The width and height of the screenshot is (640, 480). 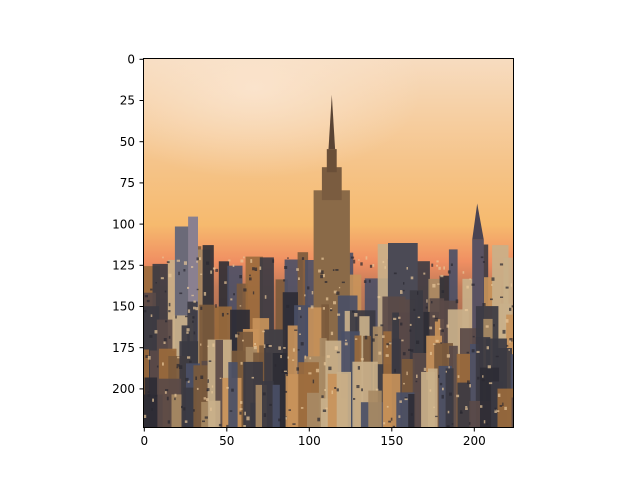 I want to click on y-tick-label: 0, so click(x=131, y=60).